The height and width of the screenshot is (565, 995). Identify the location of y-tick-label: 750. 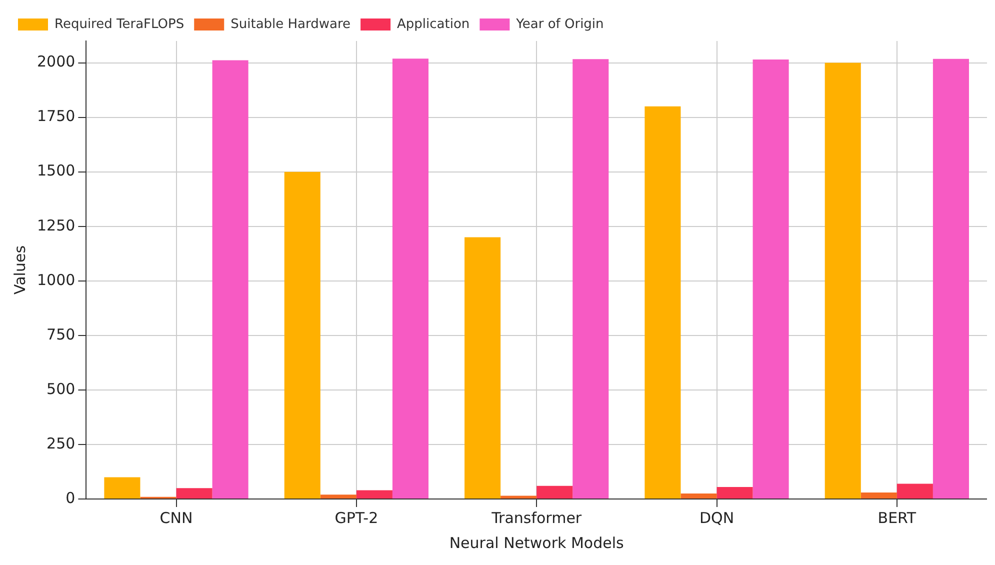
(61, 334).